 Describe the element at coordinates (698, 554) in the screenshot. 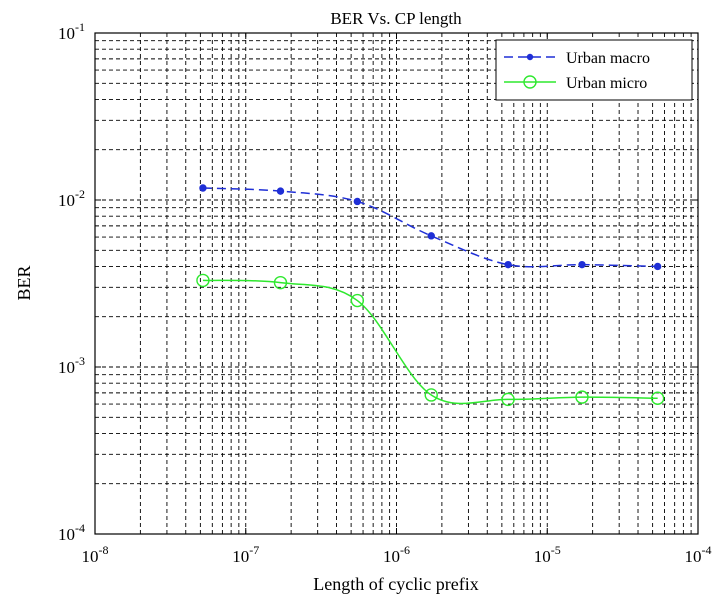

I see `x-tick-label: 10⁻⁴` at that location.